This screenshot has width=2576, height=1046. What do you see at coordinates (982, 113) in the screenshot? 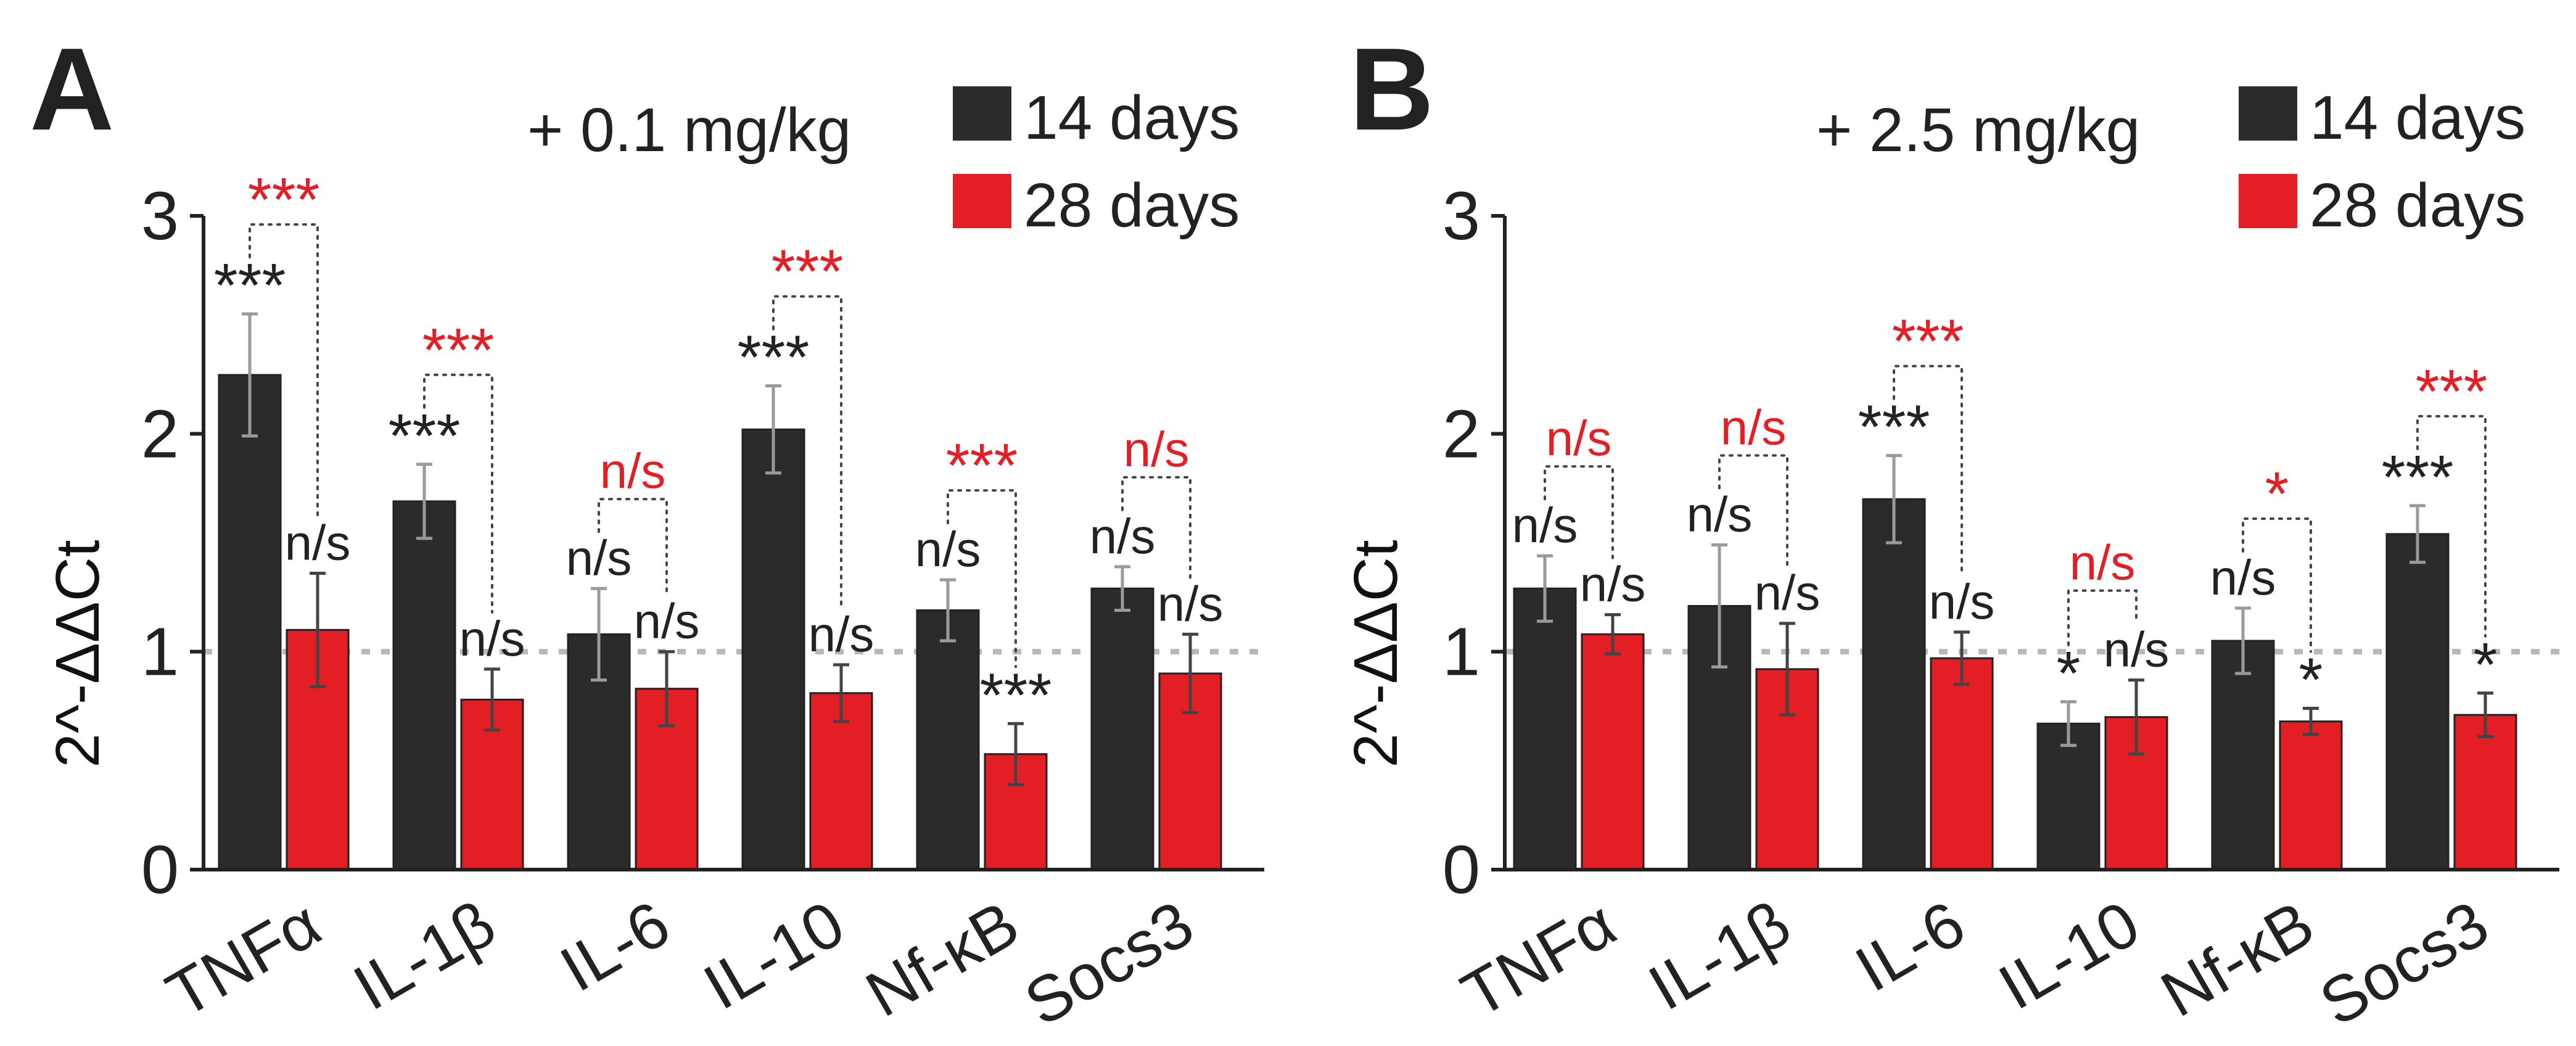
I see `legend-swatch-14-days` at bounding box center [982, 113].